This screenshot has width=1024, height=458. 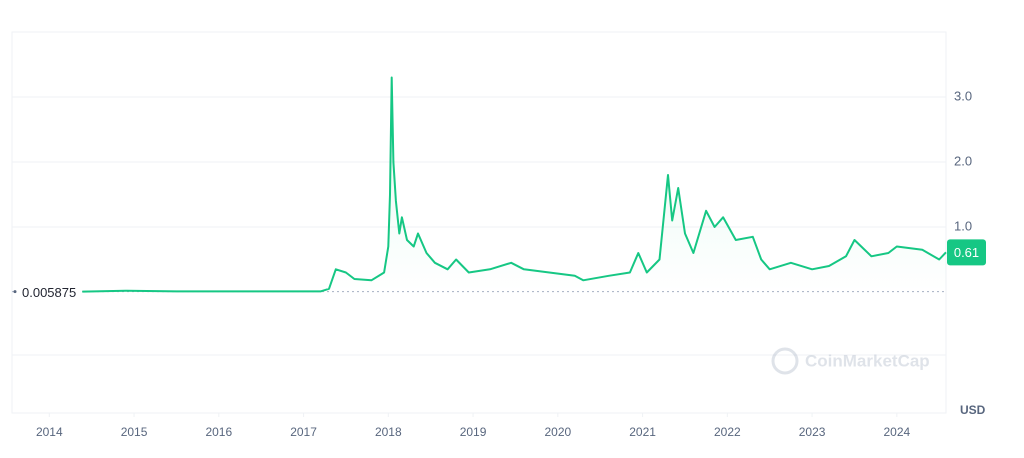 I want to click on current-price-label: 0.61, so click(x=966, y=252).